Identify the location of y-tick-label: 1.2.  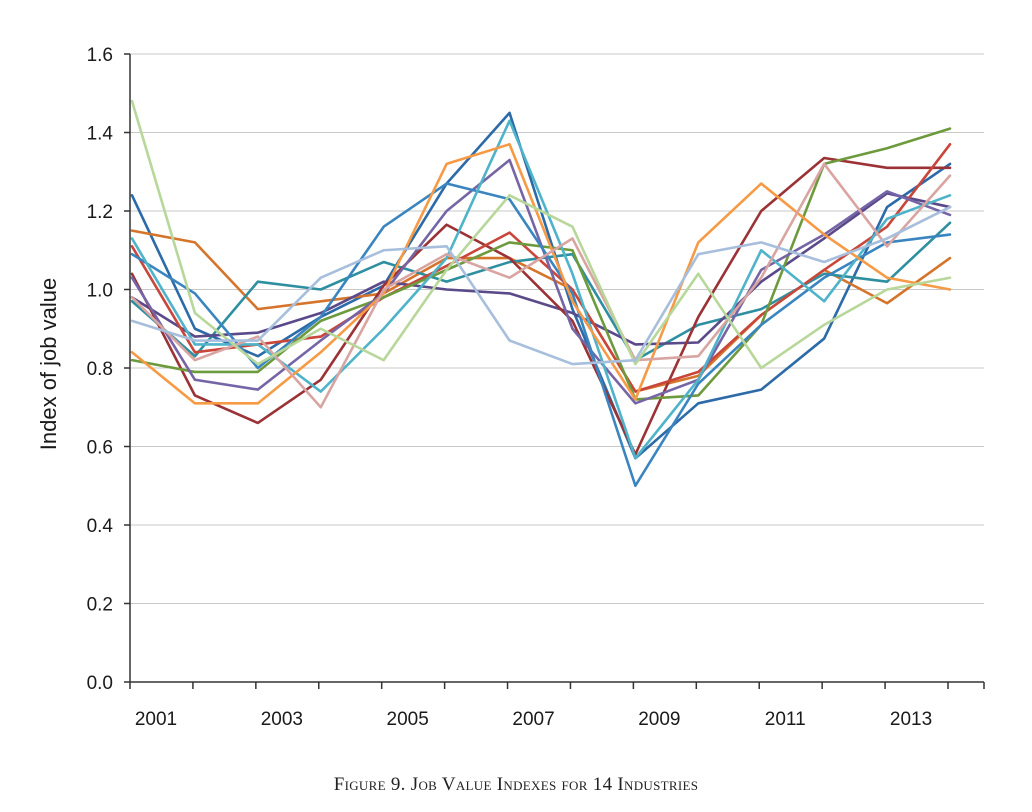
(100, 212).